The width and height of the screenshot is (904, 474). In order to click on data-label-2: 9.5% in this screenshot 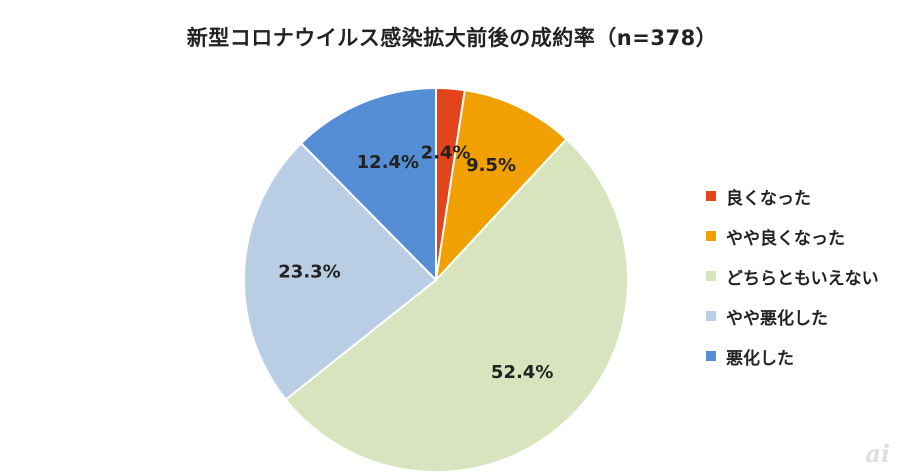, I will do `click(491, 165)`.